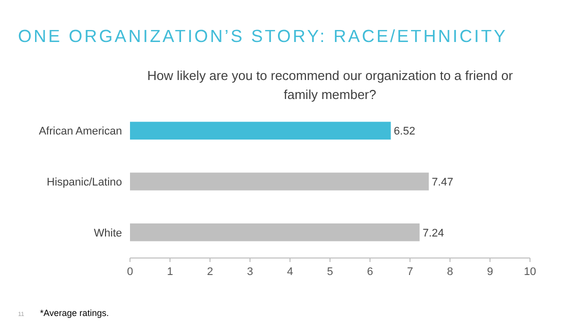 The width and height of the screenshot is (582, 327). Describe the element at coordinates (405, 132) in the screenshot. I see `data-label: 6.52` at that location.